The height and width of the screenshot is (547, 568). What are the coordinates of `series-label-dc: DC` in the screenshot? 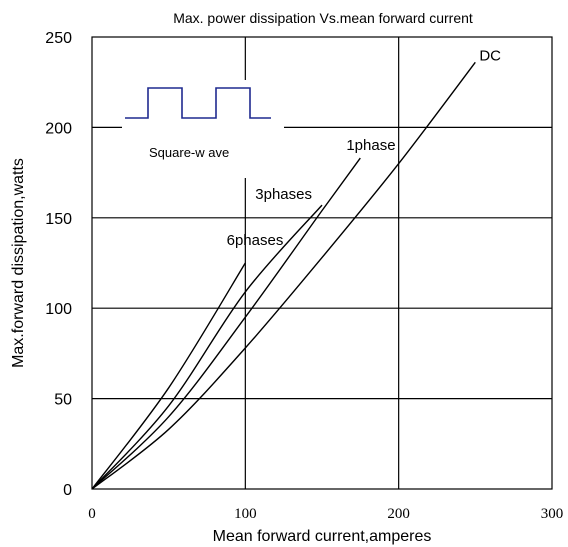 It's located at (490, 55).